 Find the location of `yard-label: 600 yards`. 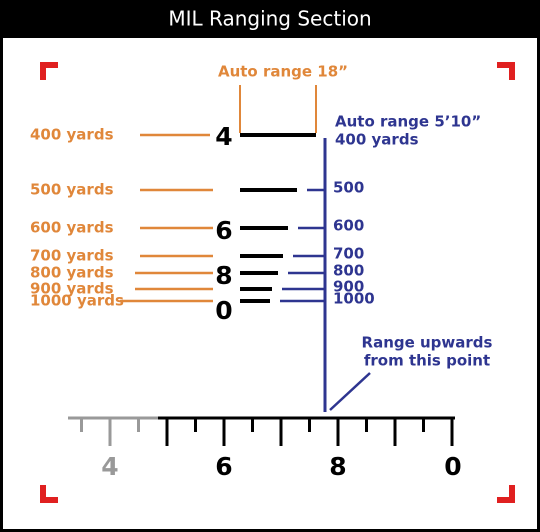

yard-label: 600 yards is located at coordinates (72, 228).